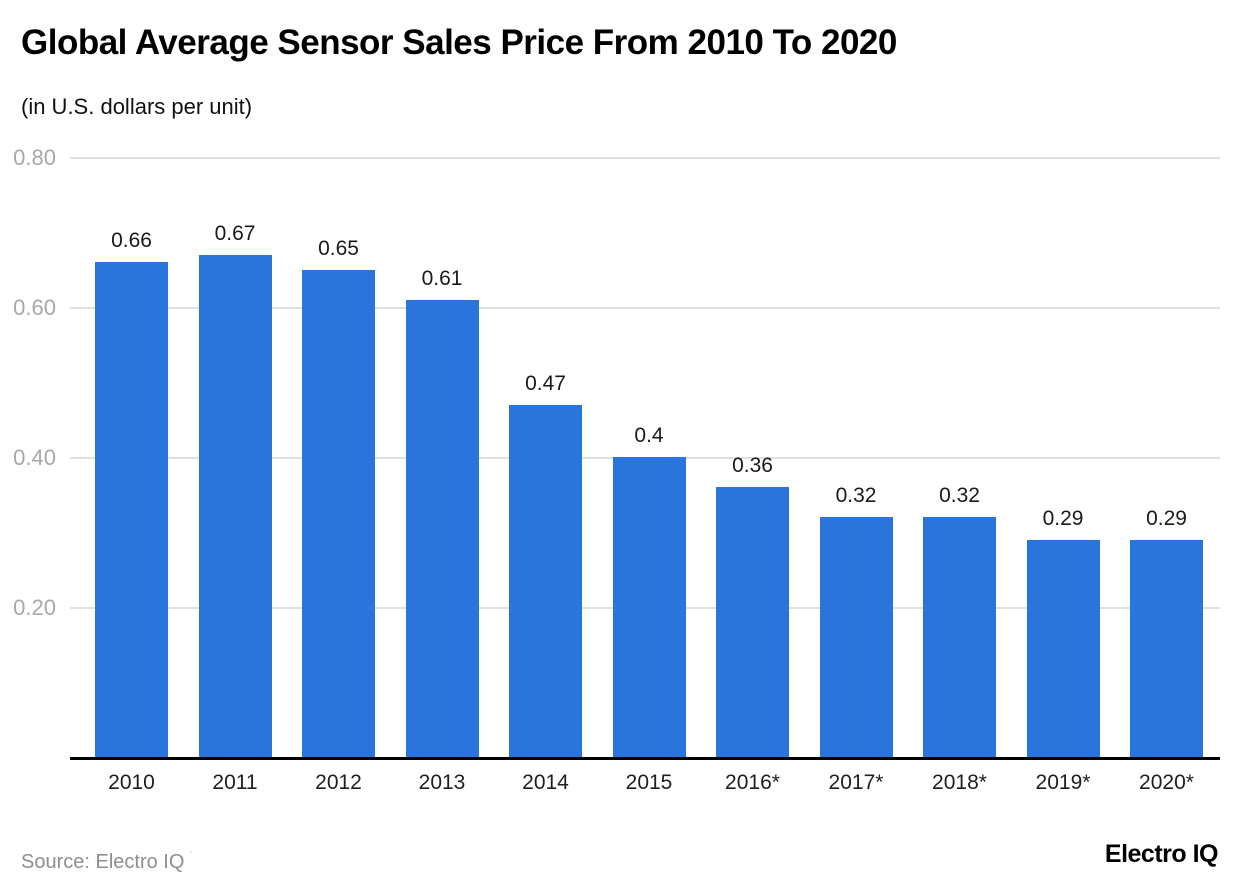 Image resolution: width=1240 pixels, height=888 pixels. What do you see at coordinates (649, 590) in the screenshot?
I see `bar: 0.4` at bounding box center [649, 590].